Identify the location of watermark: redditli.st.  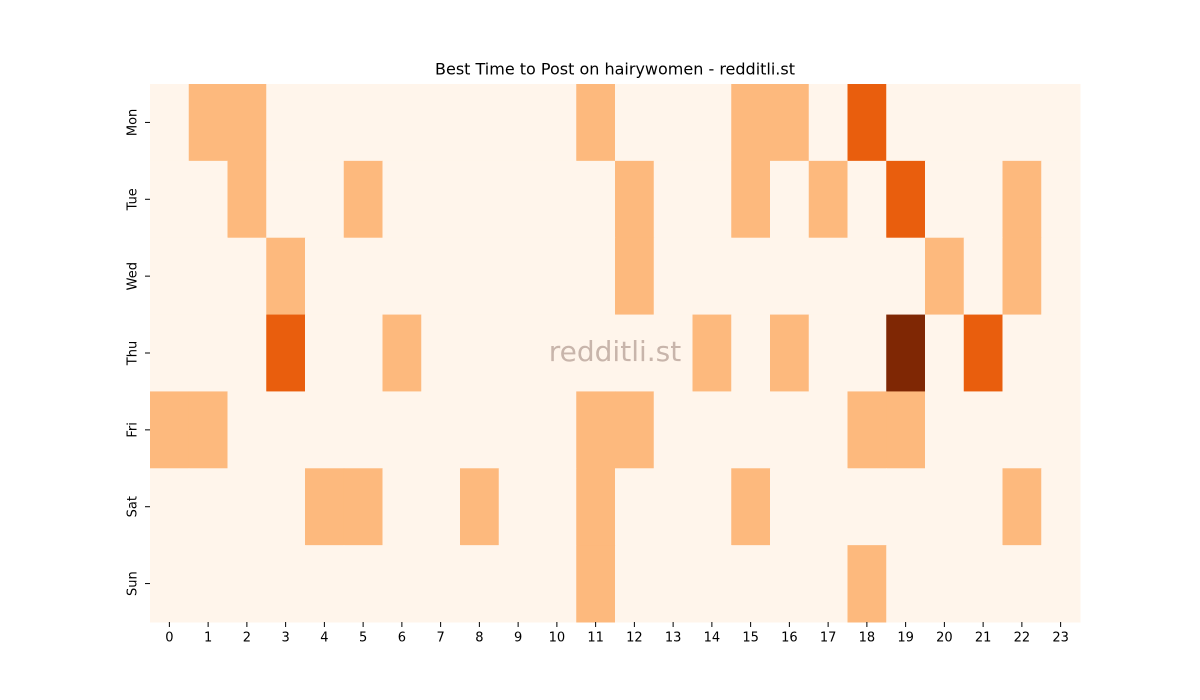
(615, 351).